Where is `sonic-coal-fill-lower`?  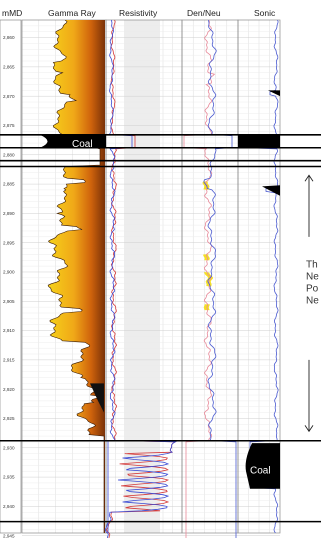 sonic-coal-fill-lower is located at coordinates (262, 466).